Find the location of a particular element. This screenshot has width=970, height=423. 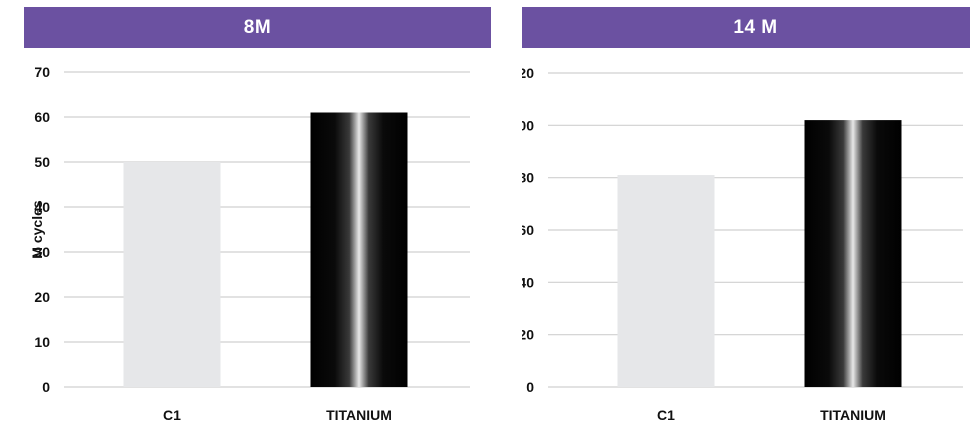

y-axis-label: M cycles is located at coordinates (37, 229).